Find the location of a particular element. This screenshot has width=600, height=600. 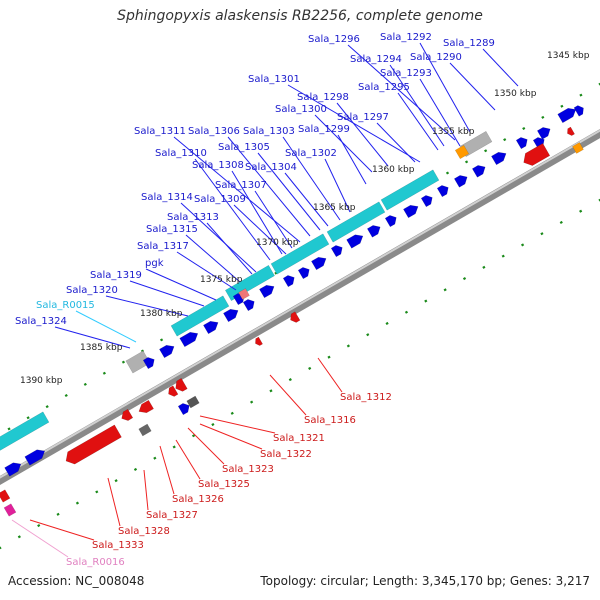

gene-label: Sala_1321 is located at coordinates (299, 438).